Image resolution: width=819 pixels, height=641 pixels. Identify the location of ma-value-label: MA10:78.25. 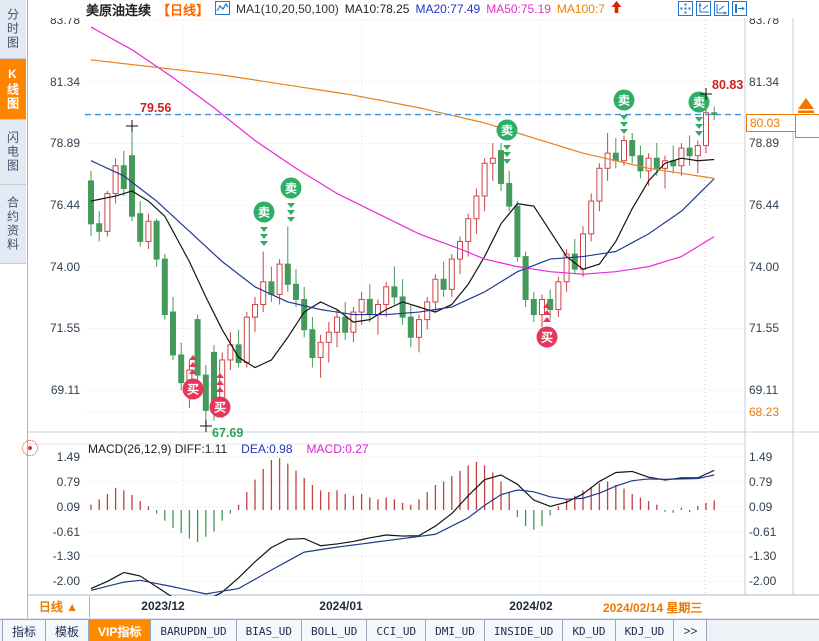
(377, 9).